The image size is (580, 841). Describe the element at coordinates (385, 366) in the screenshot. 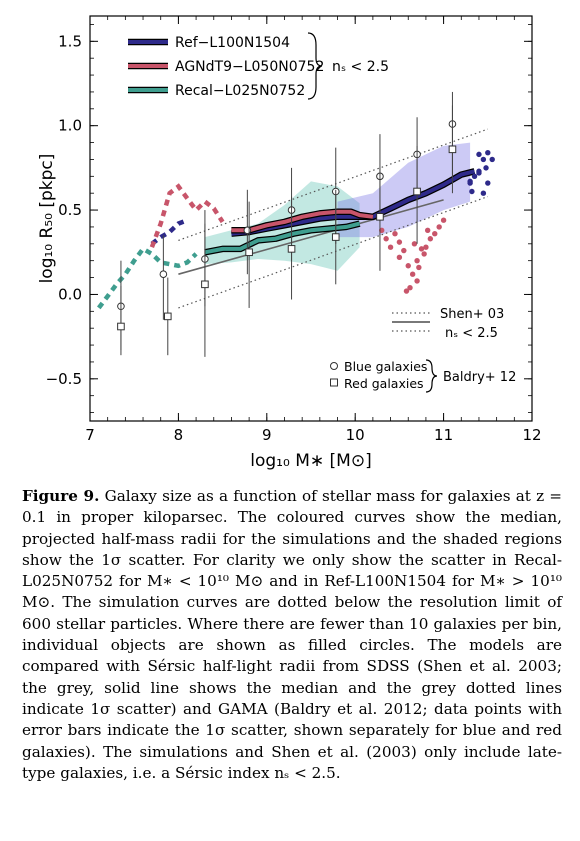

I see `baldry-legend-blue-label: Blue galaxies` at that location.